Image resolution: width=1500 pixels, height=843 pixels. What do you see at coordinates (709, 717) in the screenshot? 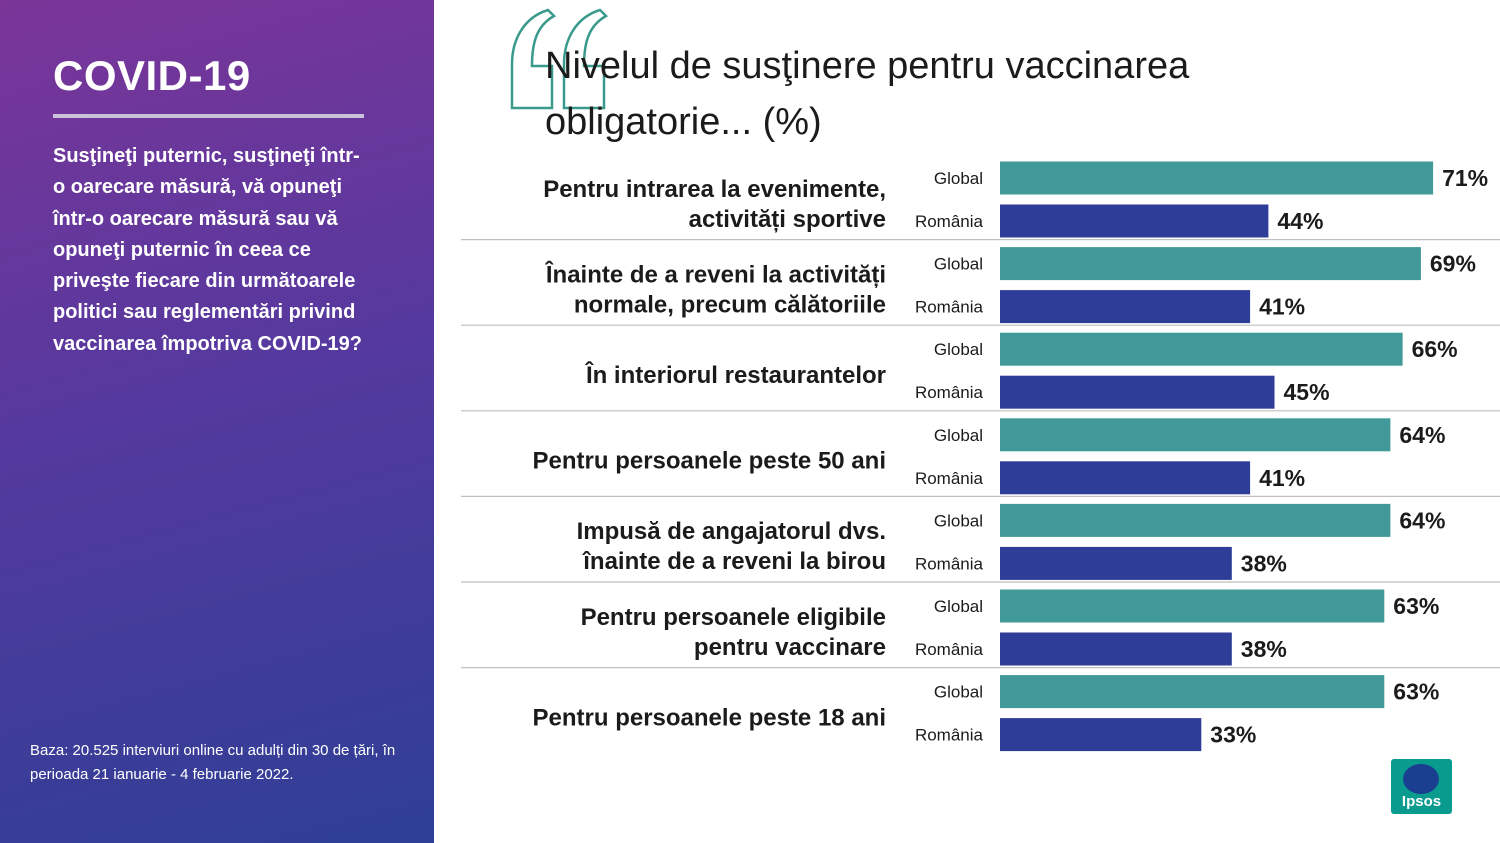
I see `category-label: Pentru persoanele peste 18 ani` at bounding box center [709, 717].